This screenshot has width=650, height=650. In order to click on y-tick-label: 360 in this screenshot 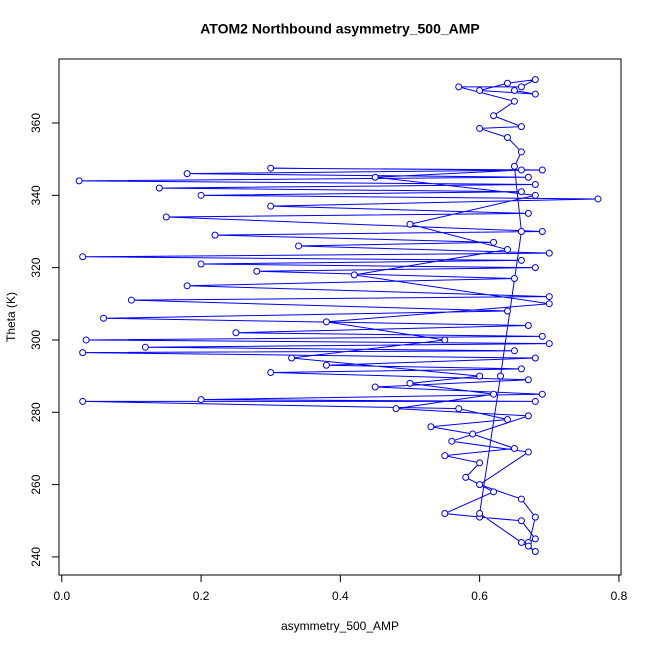, I will do `click(36, 123)`.